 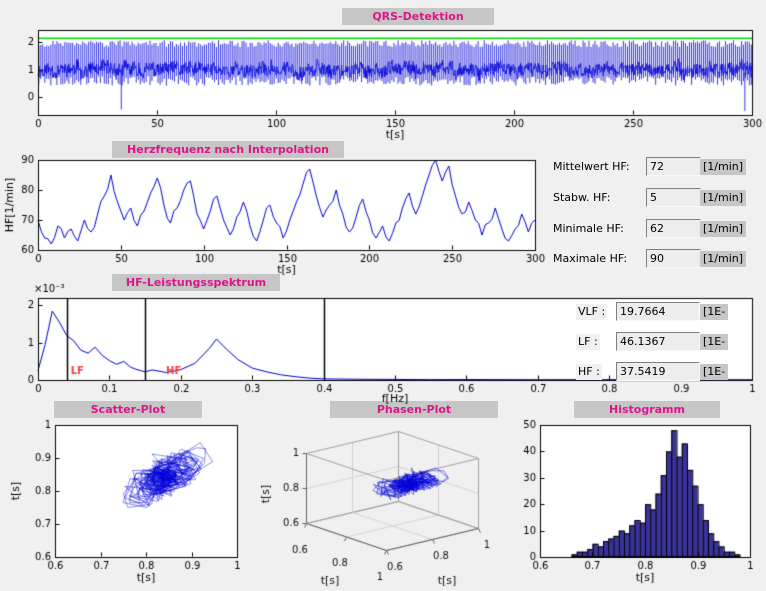 What do you see at coordinates (723, 198) in the screenshot?
I see `std-hf-unit-label: [1/min]` at bounding box center [723, 198].